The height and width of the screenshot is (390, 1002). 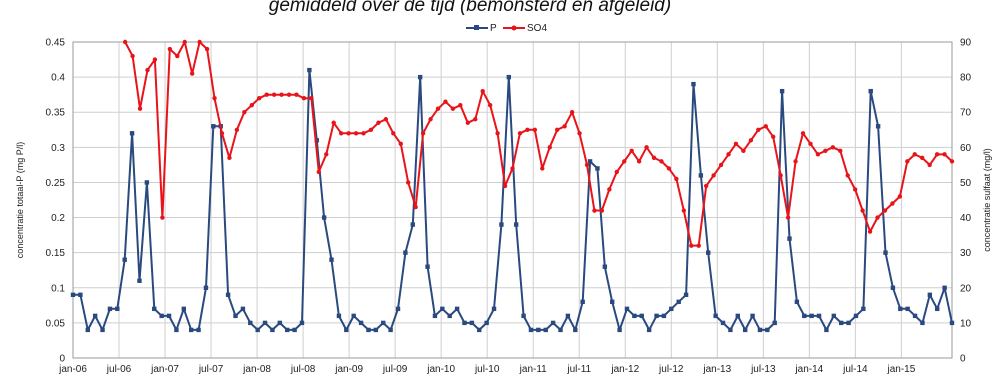 I want to click on x-tick-label: jan-14, so click(x=808, y=369).